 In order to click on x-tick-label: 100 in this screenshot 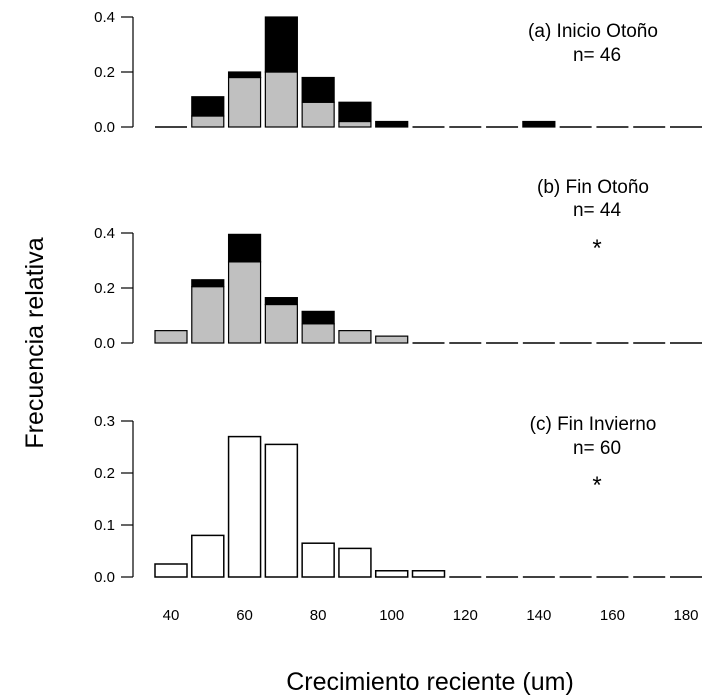, I will do `click(391, 615)`.